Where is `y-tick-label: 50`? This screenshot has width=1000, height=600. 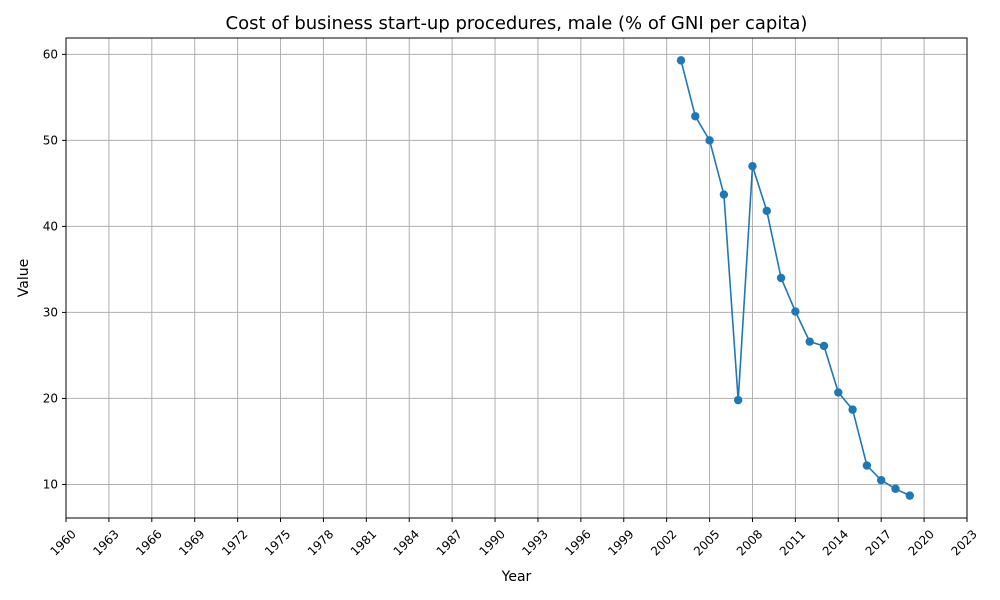 y-tick-label: 50 is located at coordinates (50, 140).